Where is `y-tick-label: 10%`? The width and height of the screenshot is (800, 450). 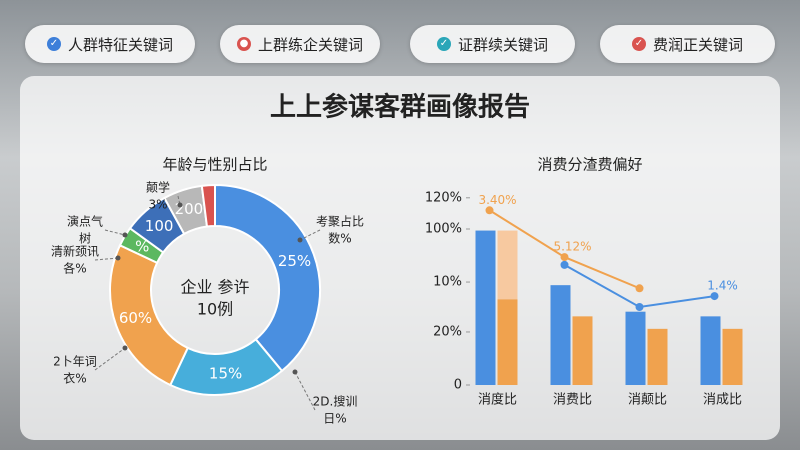 y-tick-label: 10% is located at coordinates (447, 282).